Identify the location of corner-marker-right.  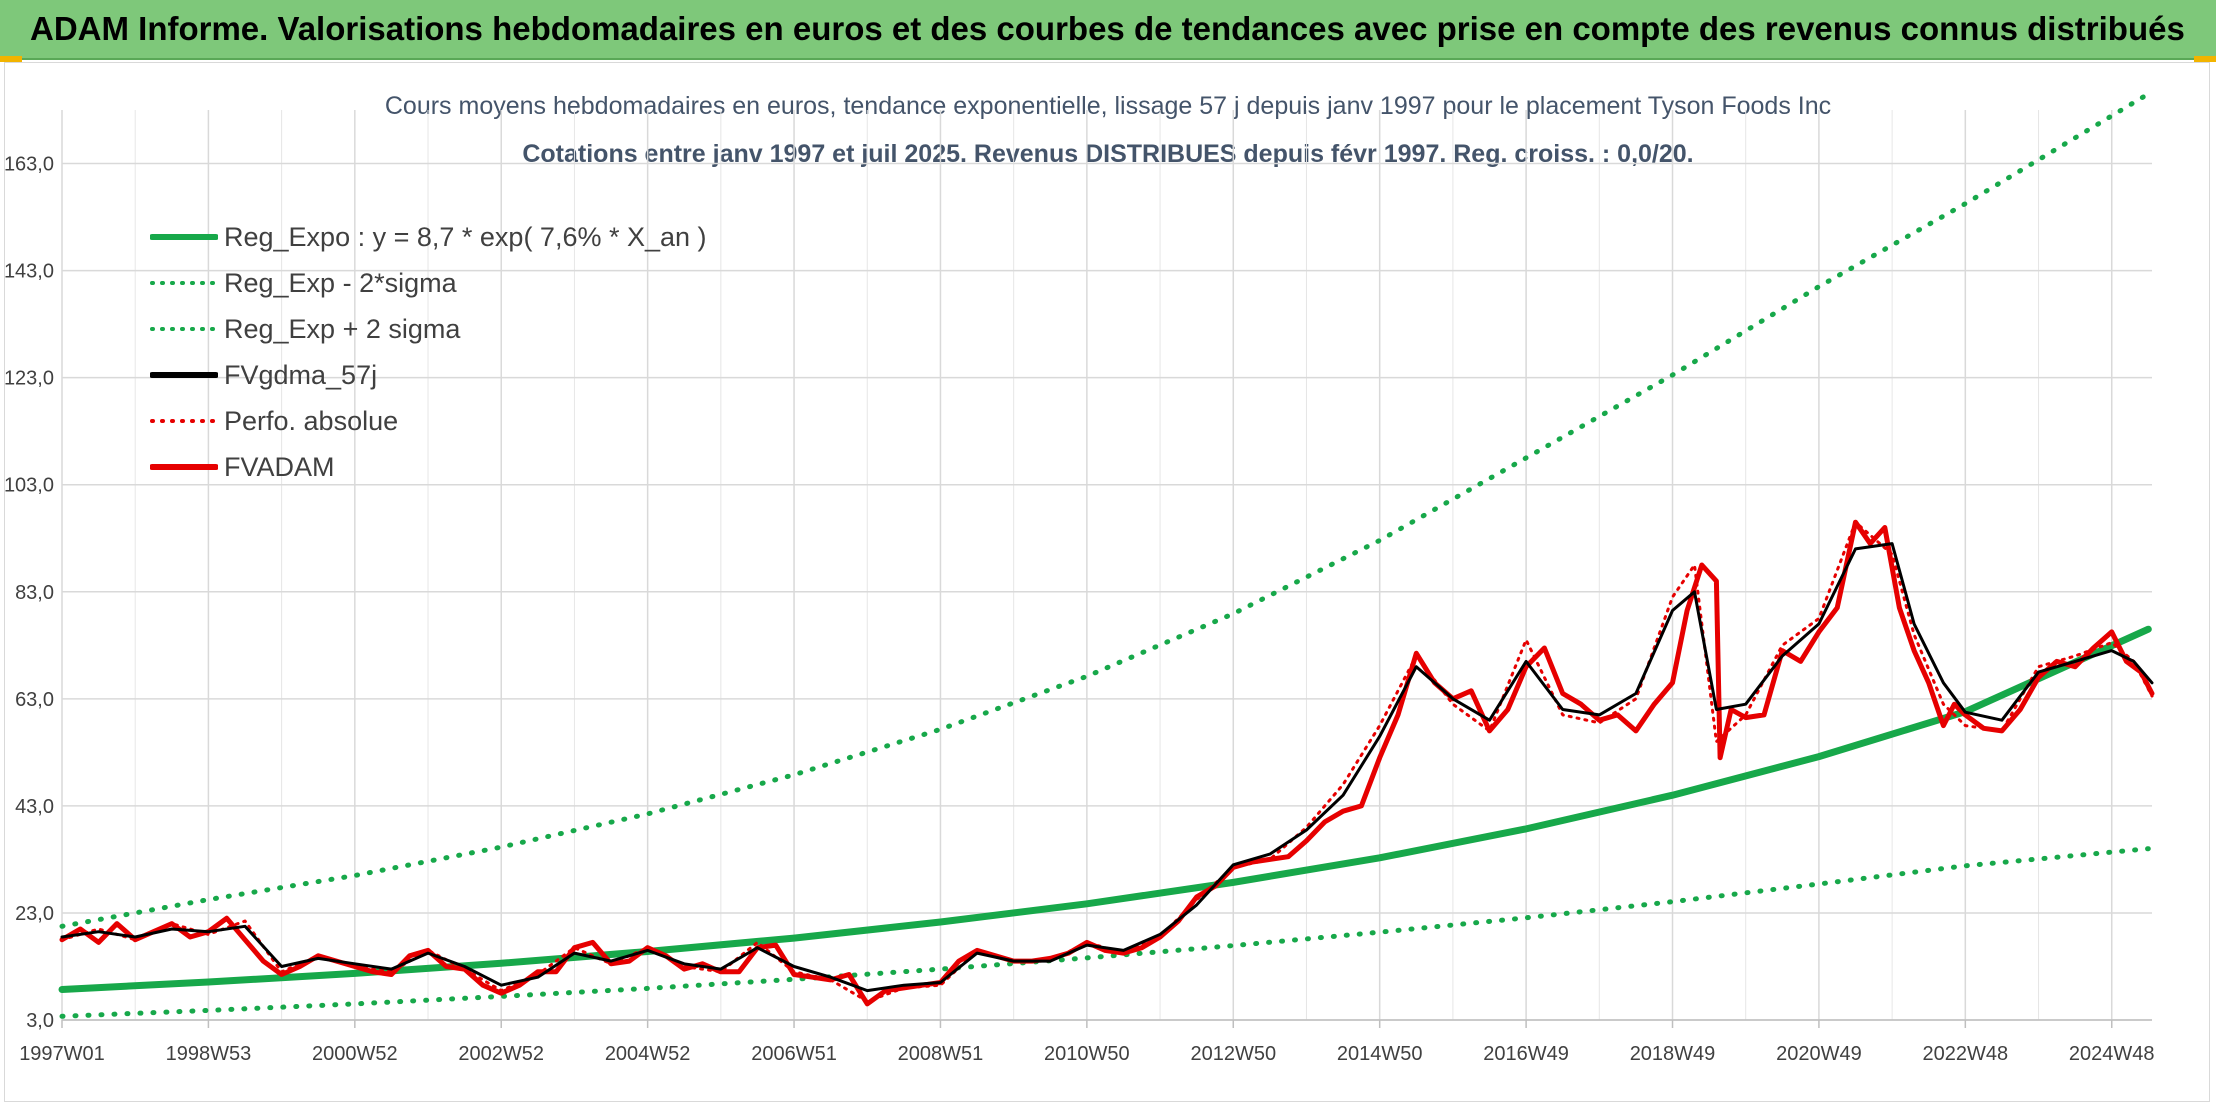
(2205, 59).